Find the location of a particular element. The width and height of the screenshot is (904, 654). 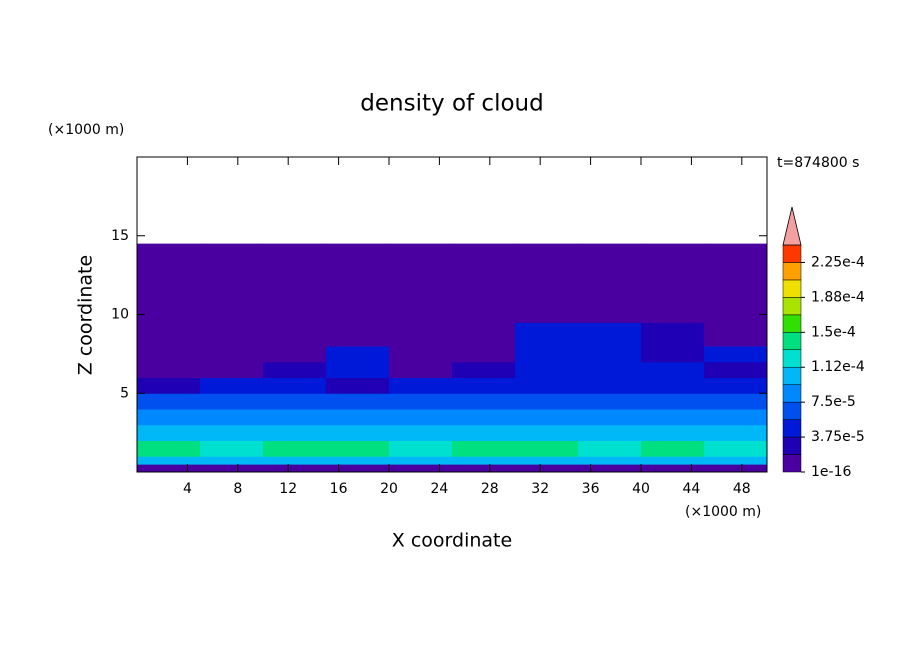

chart-title: density of cloud is located at coordinates (451, 104).